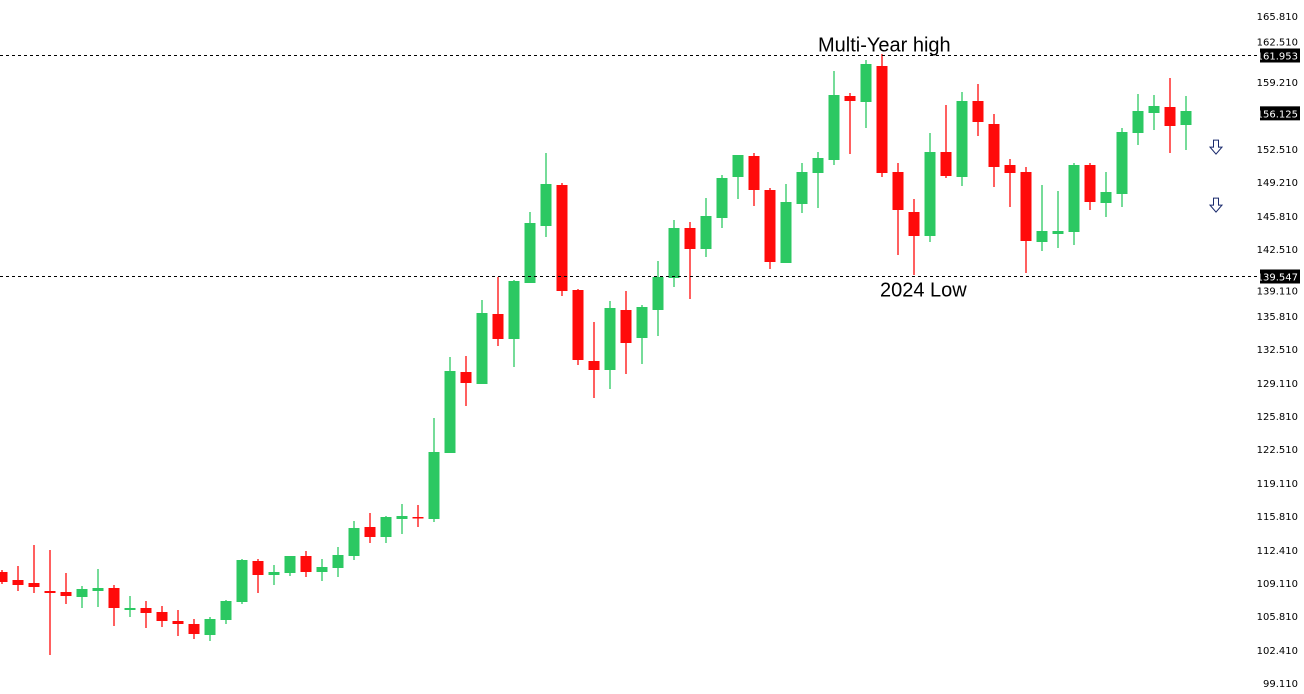  Describe the element at coordinates (1277, 450) in the screenshot. I see `y-tick-label: 122.510` at that location.